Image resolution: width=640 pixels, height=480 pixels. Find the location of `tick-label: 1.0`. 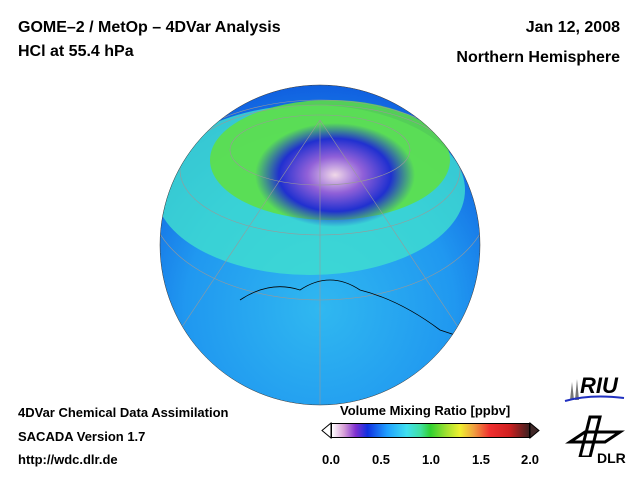

tick-label: 1.0 is located at coordinates (431, 459).